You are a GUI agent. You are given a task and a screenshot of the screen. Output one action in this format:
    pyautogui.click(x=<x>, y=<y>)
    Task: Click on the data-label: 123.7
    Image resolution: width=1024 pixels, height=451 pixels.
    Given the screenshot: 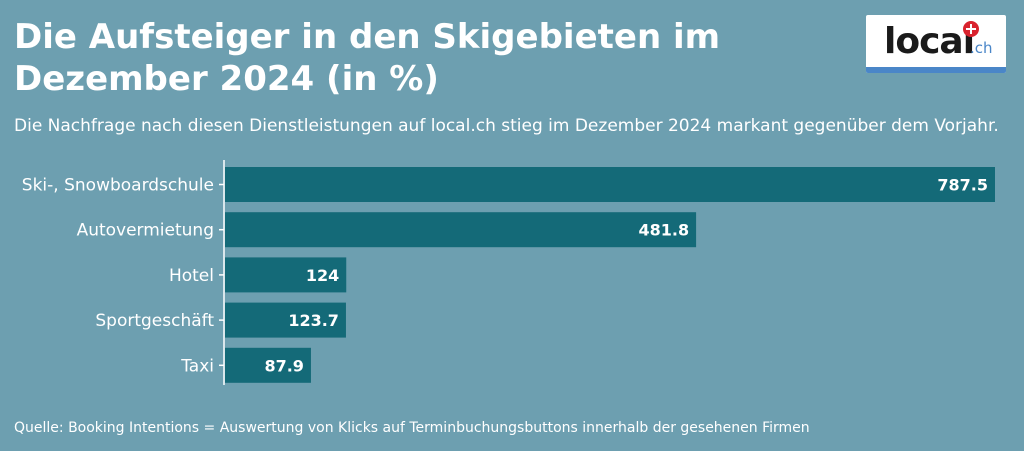 What is the action you would take?
    pyautogui.click(x=313, y=320)
    